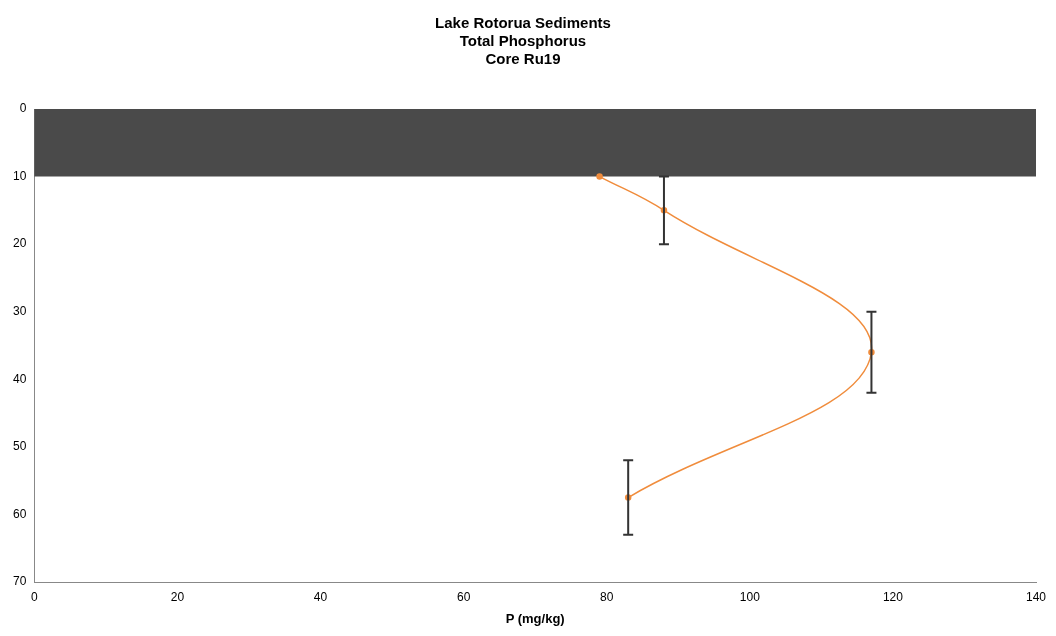 The image size is (1056, 636). Describe the element at coordinates (463, 596) in the screenshot. I see `x-tick-label: 60` at that location.